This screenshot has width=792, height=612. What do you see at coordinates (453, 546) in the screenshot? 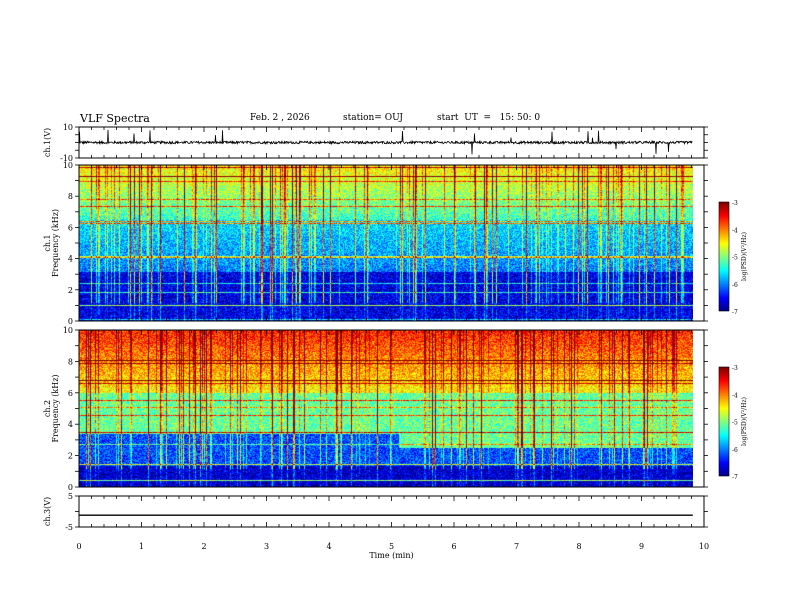
I see `x-tick-label: 6` at bounding box center [453, 546].